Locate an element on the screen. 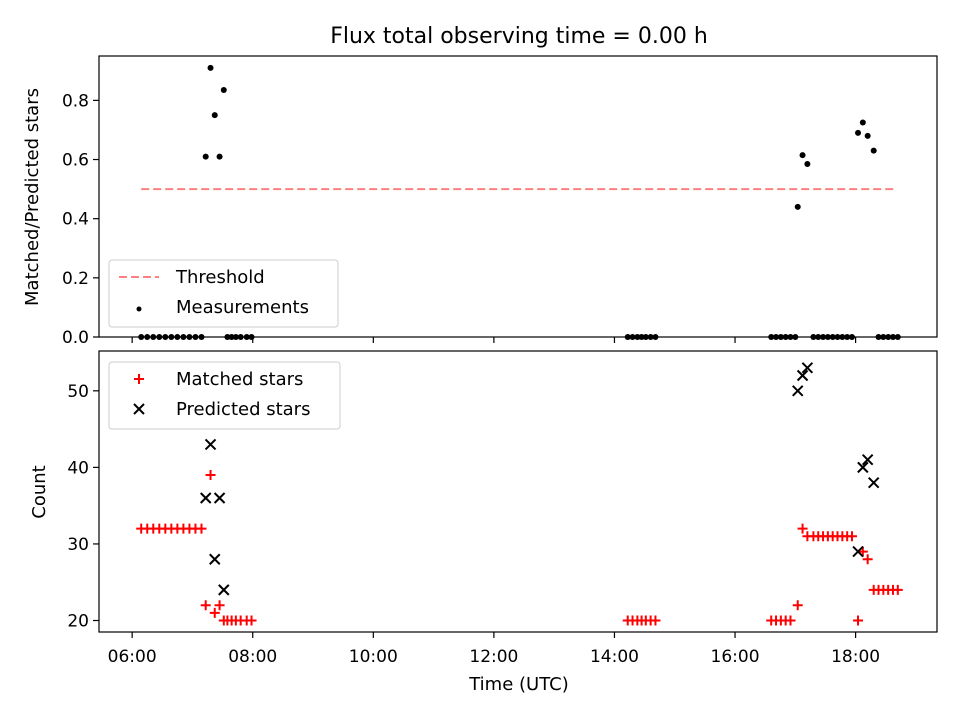 This screenshot has height=720, width=960. y-tick-label: 0.8 is located at coordinates (75, 101).